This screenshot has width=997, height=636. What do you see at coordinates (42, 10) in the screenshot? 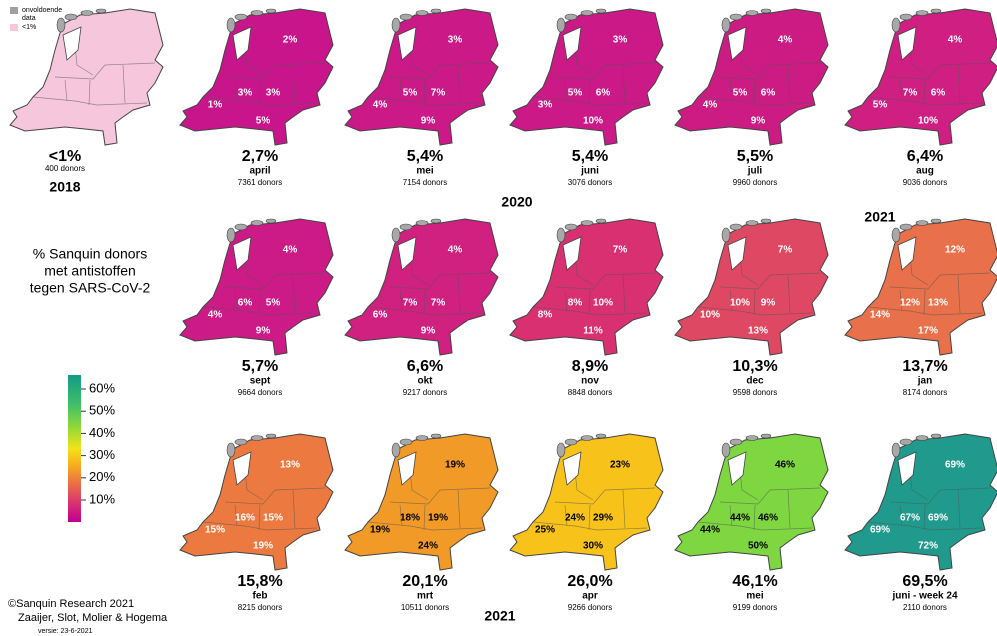
I see `legend-label: onvoldoende` at bounding box center [42, 10].